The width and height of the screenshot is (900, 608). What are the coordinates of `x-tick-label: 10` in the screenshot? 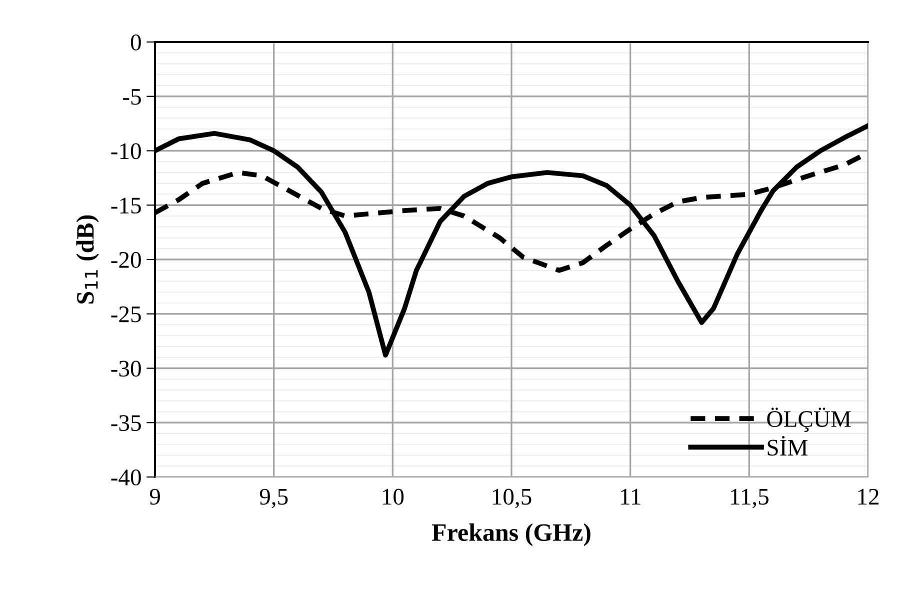 It's located at (393, 496).